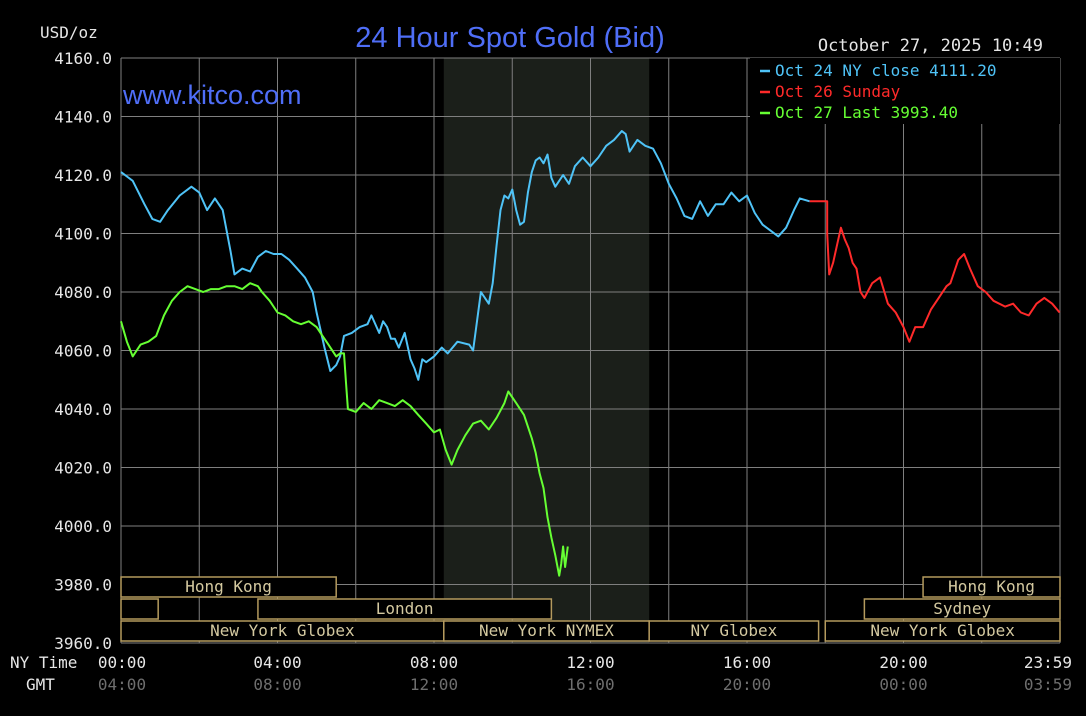 The height and width of the screenshot is (716, 1086). What do you see at coordinates (886, 70) in the screenshot?
I see `legend-entry: Oct 24 NY close 4111.20` at bounding box center [886, 70].